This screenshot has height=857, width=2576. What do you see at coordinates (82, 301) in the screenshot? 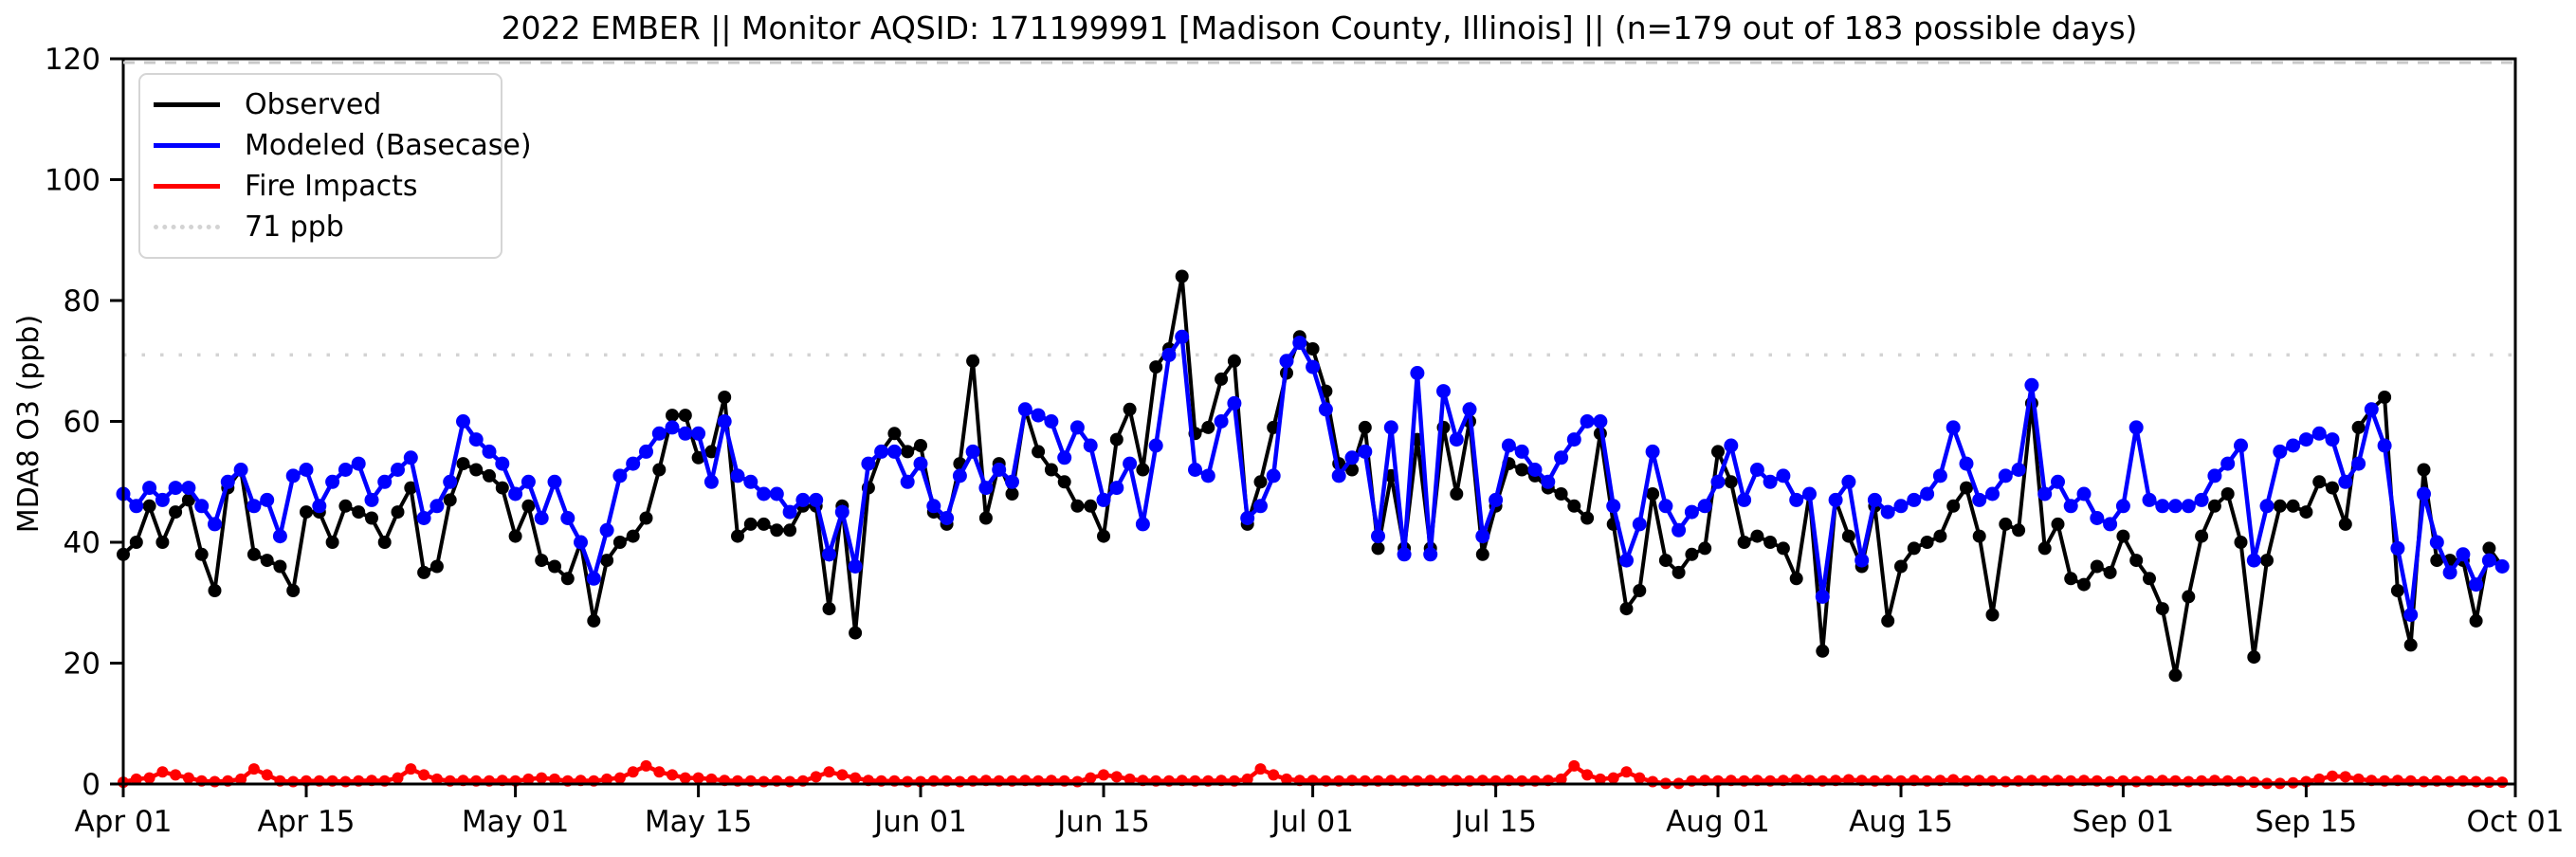
I see `y-tick-label: 80` at bounding box center [82, 301].